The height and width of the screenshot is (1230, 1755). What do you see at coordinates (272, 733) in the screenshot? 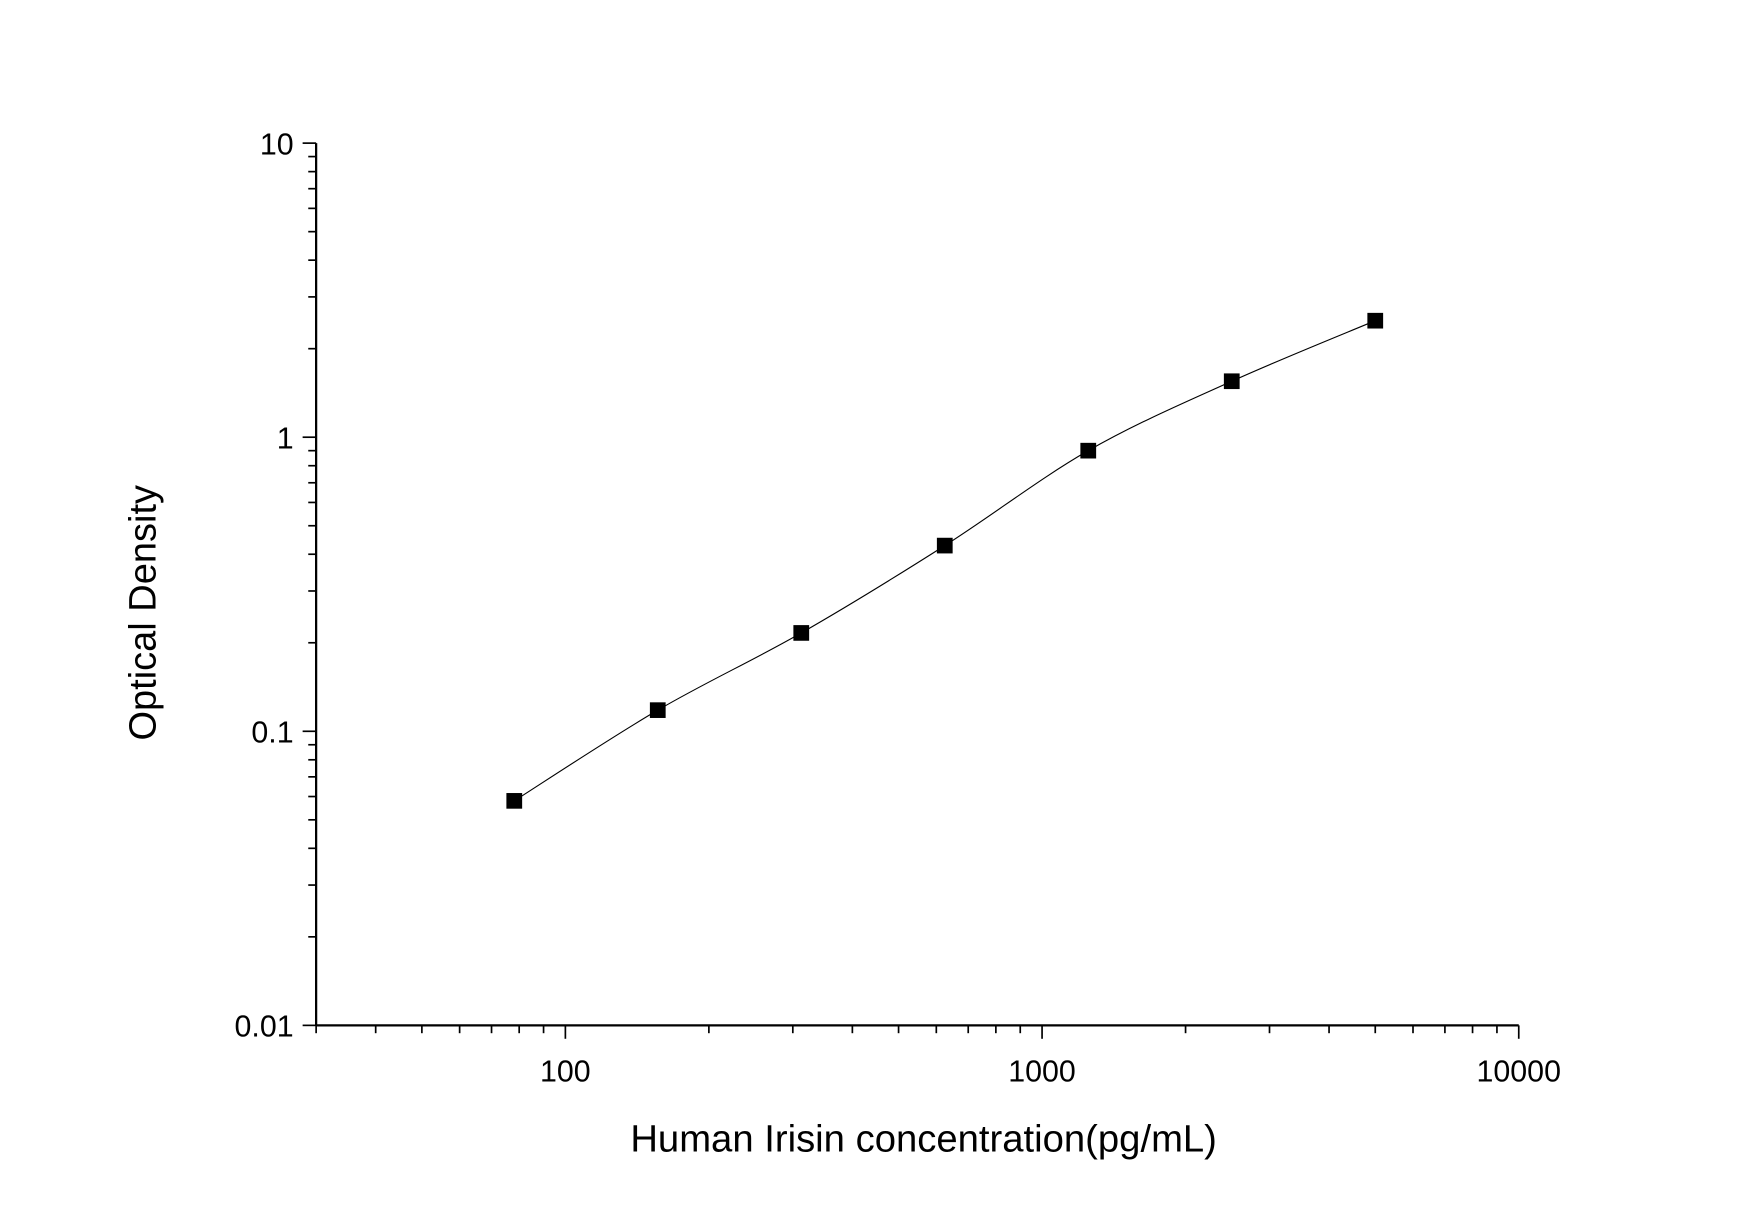
I see `y-tick-label: 0.1` at bounding box center [272, 733].